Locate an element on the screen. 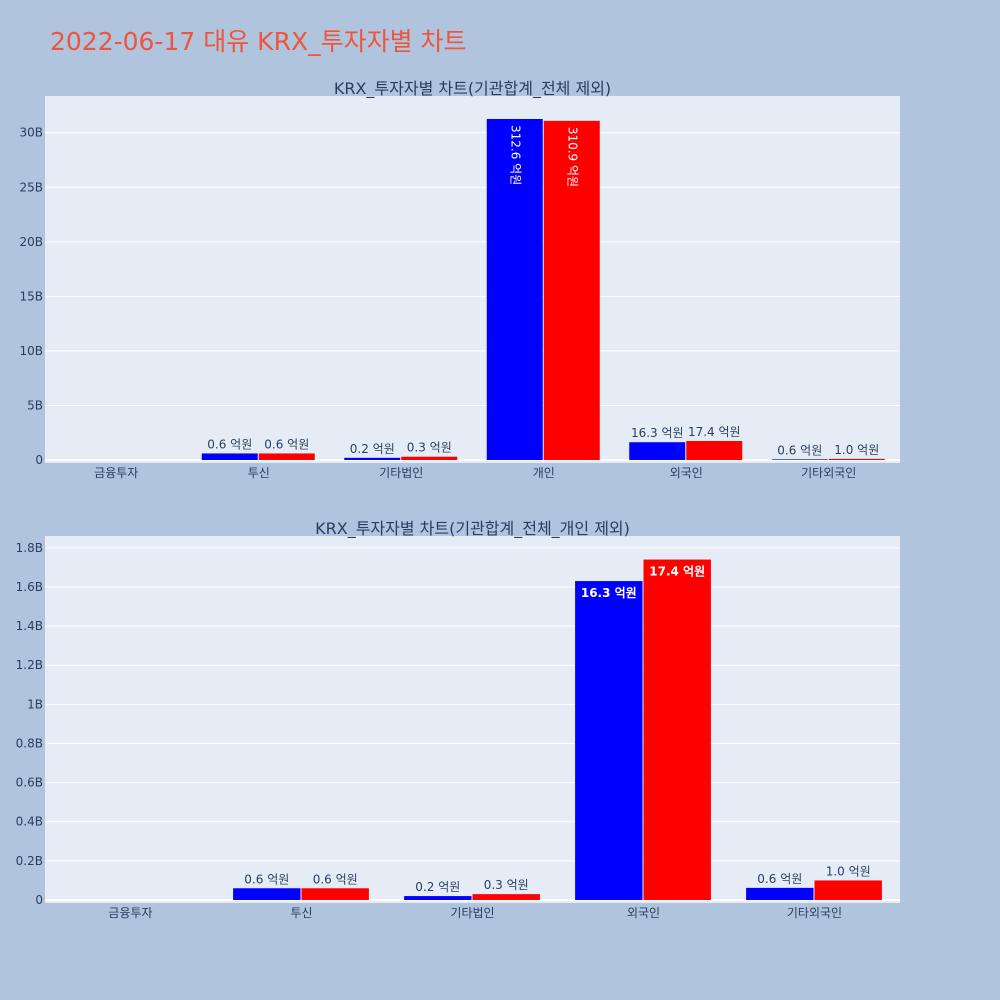 Image resolution: width=1000 pixels, height=1000 pixels. y-tick-label: 1.8B is located at coordinates (29, 548).